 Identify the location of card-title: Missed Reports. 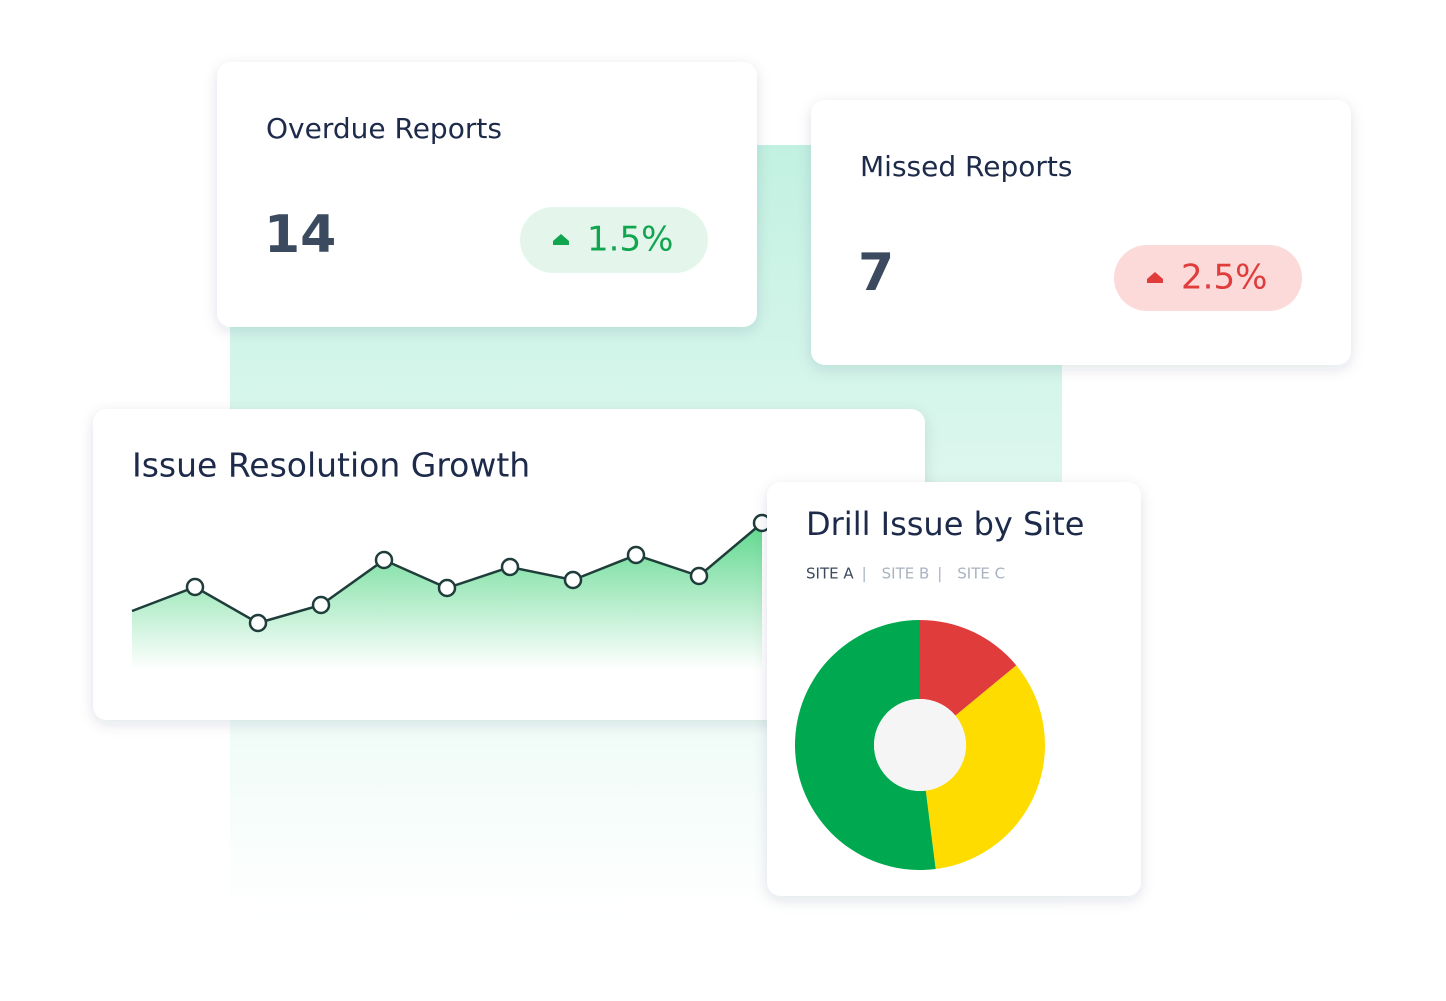
(966, 166).